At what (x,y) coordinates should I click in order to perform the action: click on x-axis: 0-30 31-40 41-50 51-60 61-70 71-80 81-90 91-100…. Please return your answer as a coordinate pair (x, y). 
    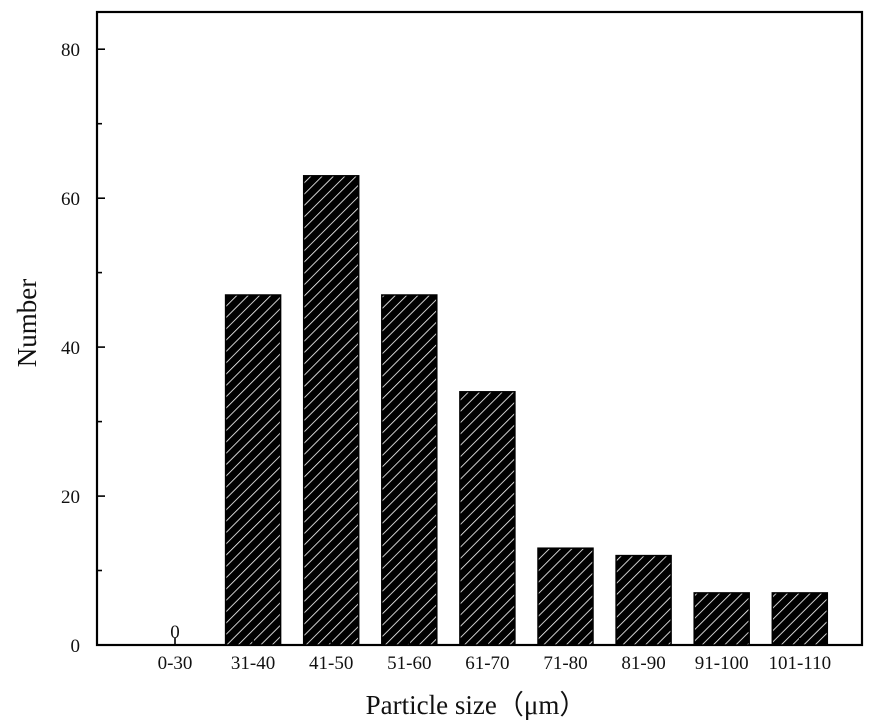
    Looking at the image, I should click on (494, 656).